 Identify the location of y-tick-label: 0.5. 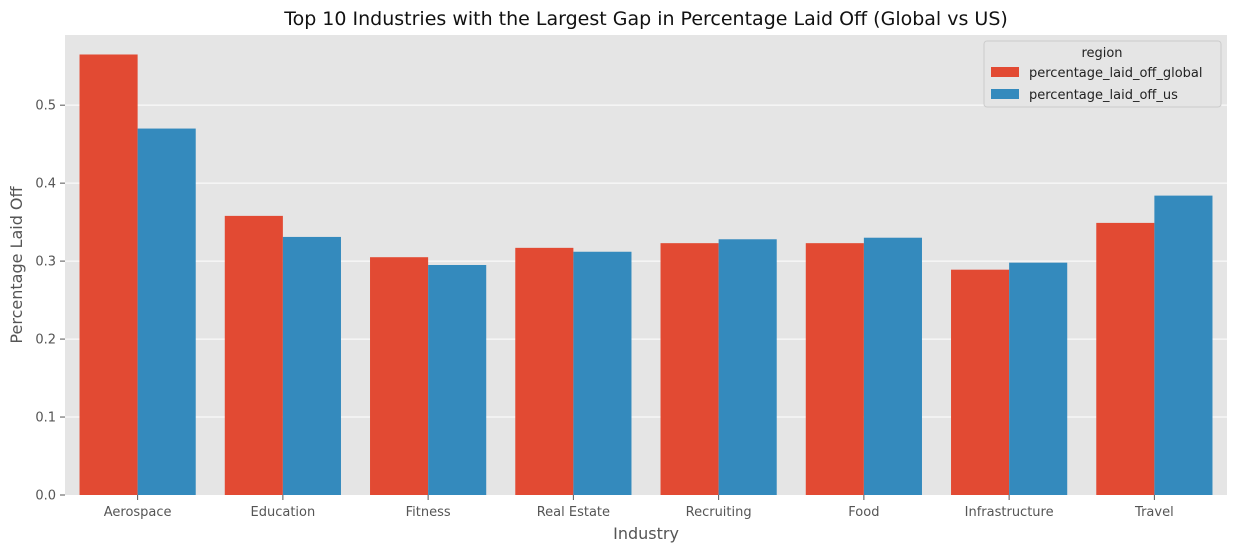
(45, 106).